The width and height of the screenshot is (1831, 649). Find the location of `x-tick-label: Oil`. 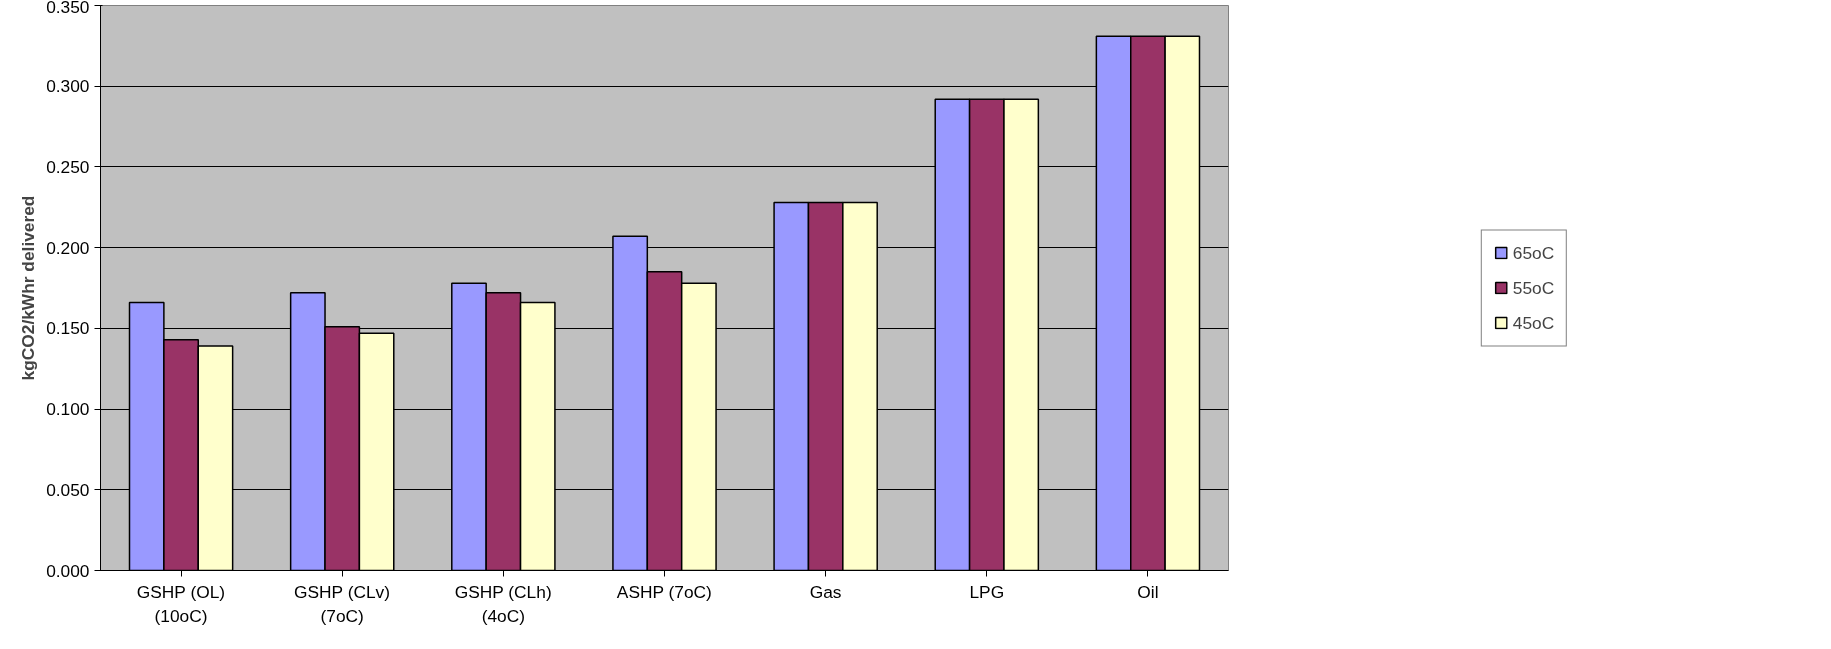

x-tick-label: Oil is located at coordinates (1148, 591).